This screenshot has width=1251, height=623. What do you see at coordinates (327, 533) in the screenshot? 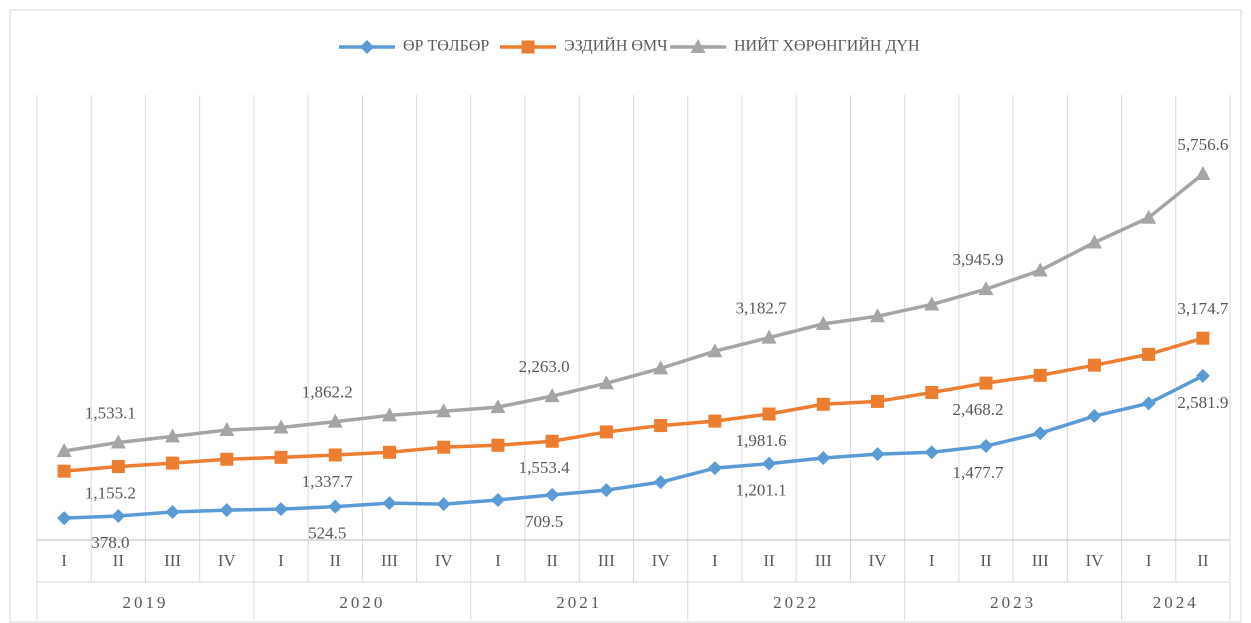
I see `data-label: 524.5` at bounding box center [327, 533].